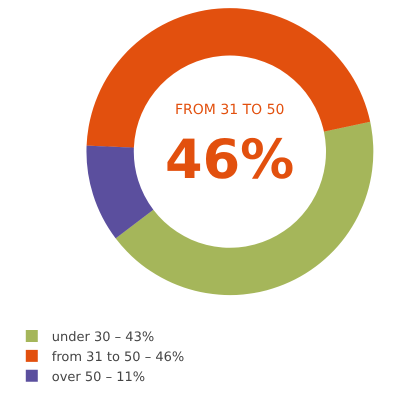 The height and width of the screenshot is (399, 393). What do you see at coordinates (103, 338) in the screenshot?
I see `legend-label: under 30 – 43%` at bounding box center [103, 338].